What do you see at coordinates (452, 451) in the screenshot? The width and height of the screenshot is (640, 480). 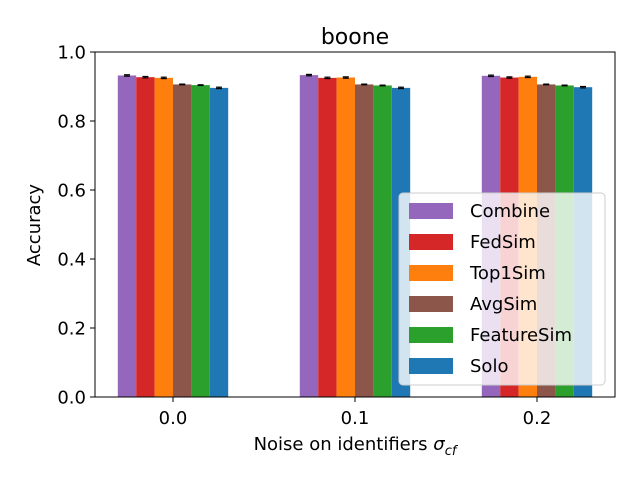 I see `x-axis-label-subscript: cf` at bounding box center [452, 451].